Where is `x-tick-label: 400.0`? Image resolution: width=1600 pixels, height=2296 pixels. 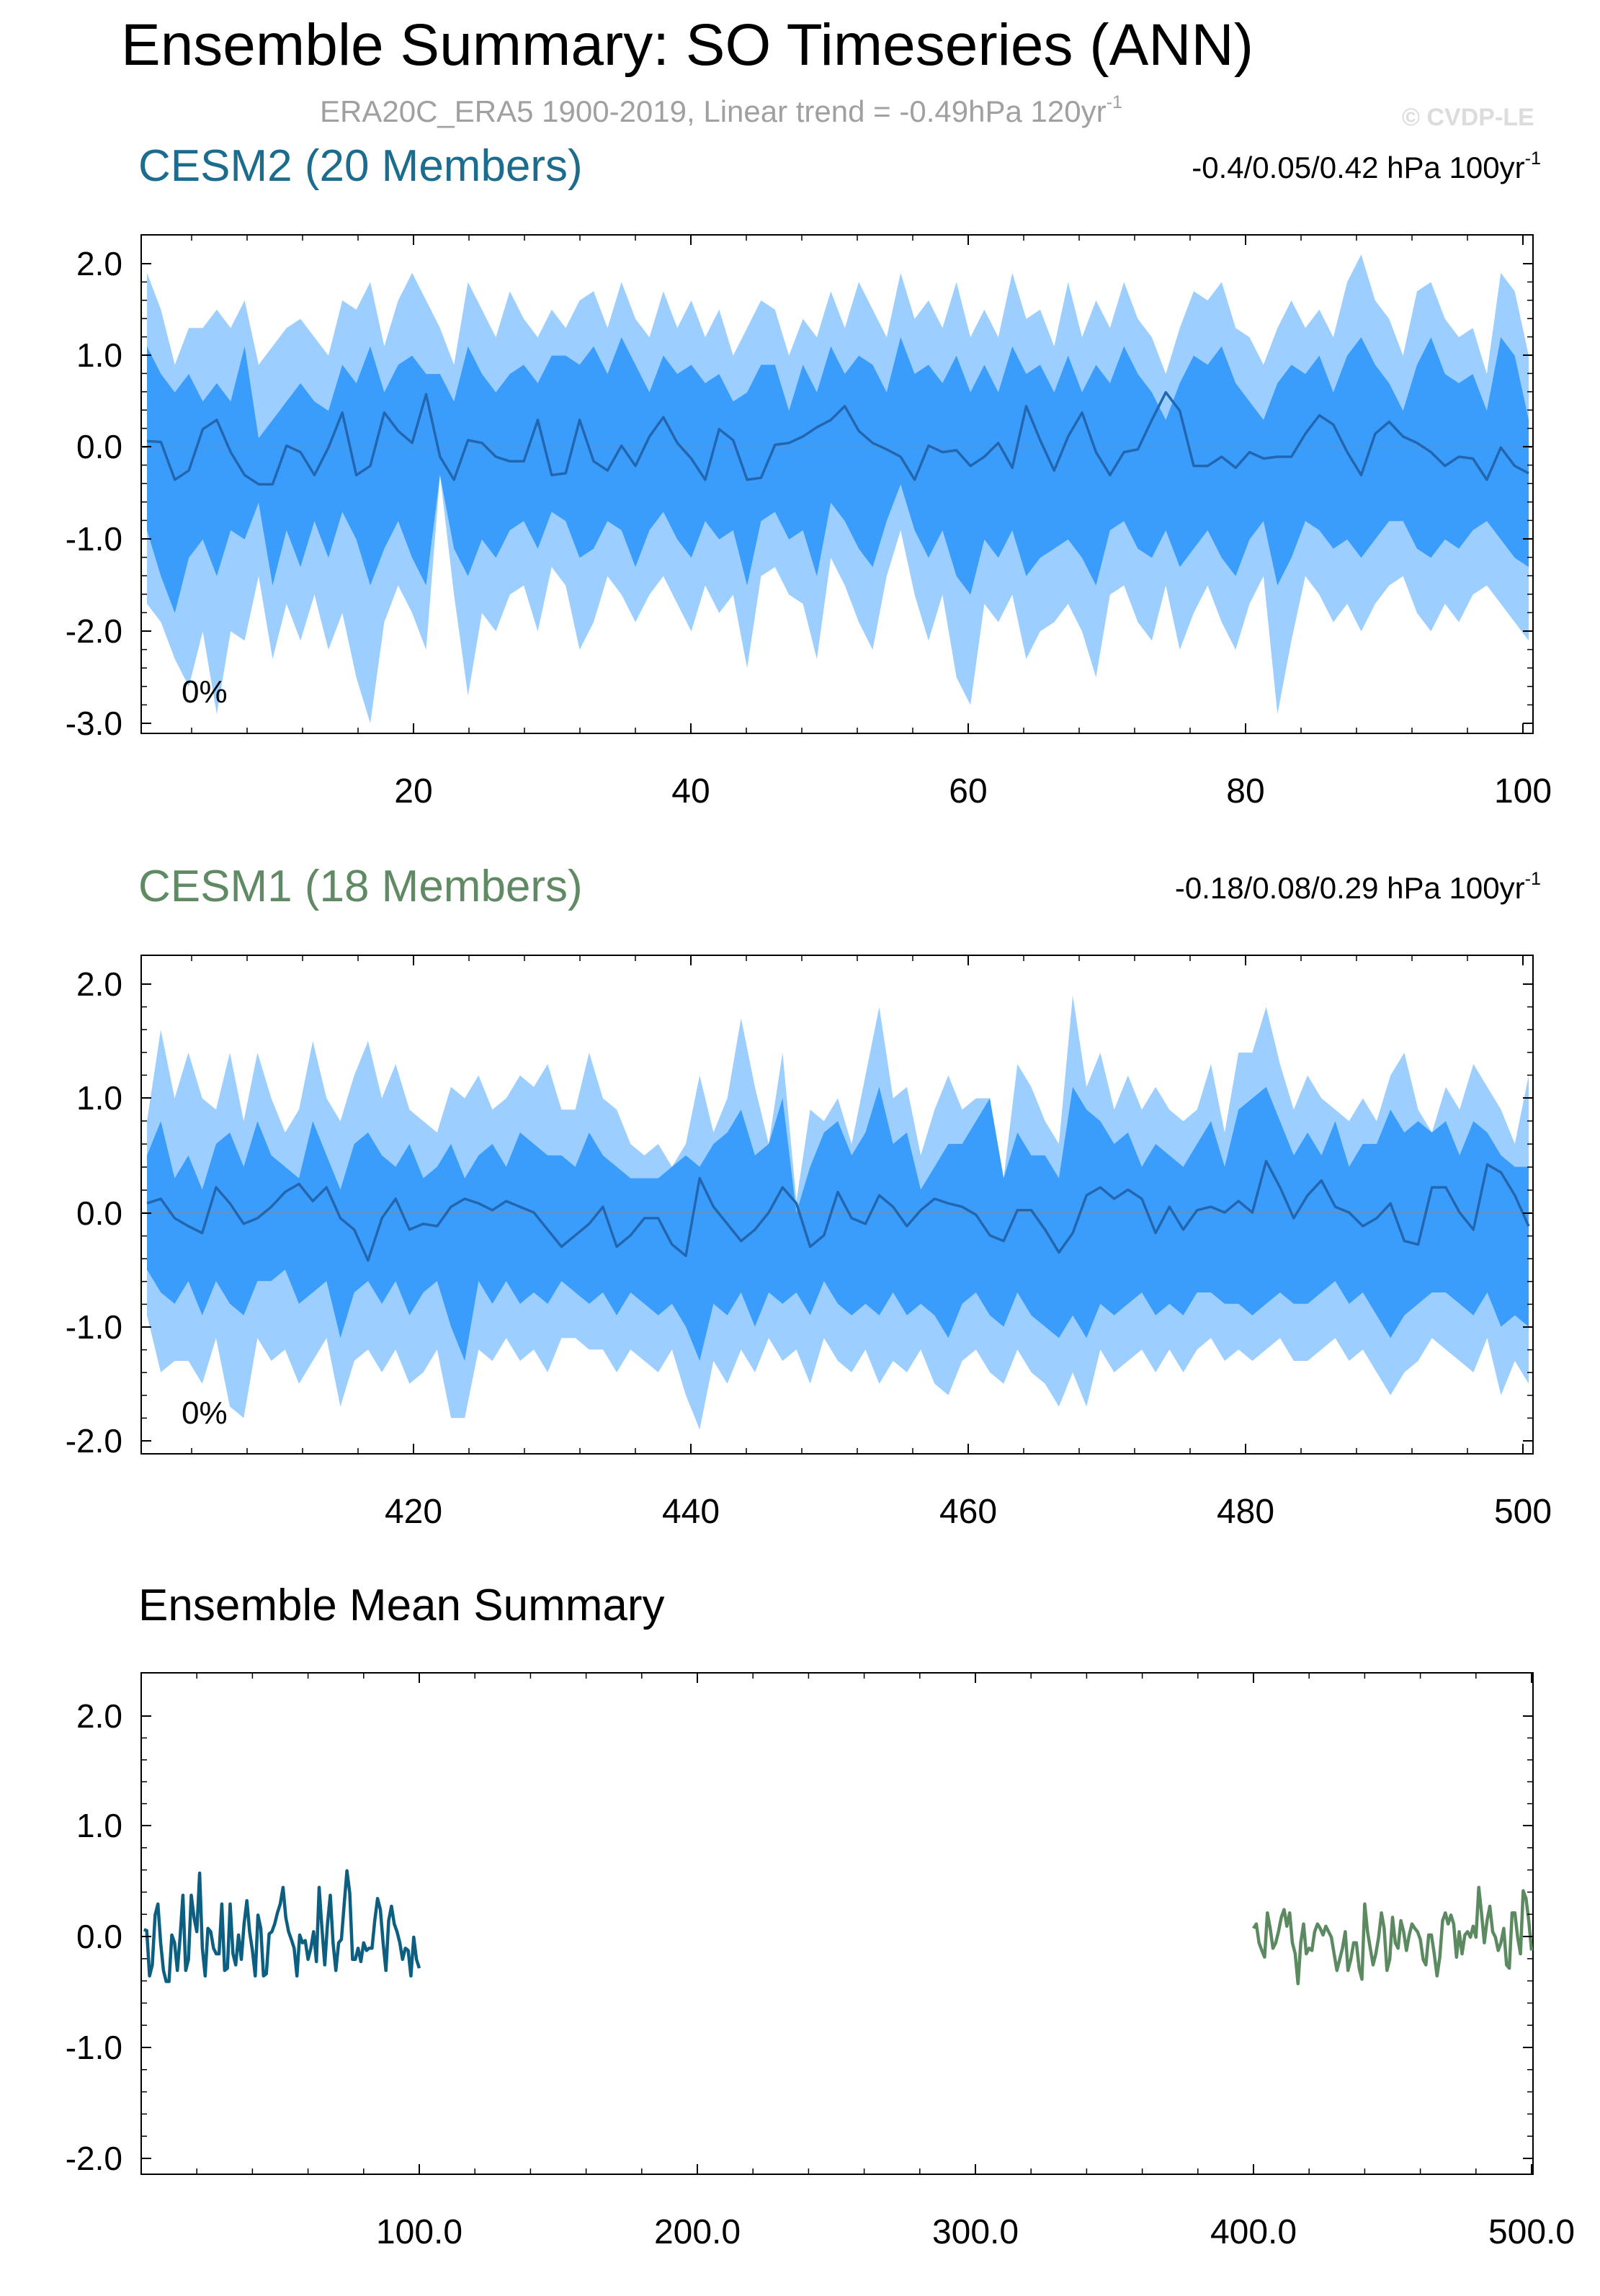 x-tick-label: 400.0 is located at coordinates (1254, 2232).